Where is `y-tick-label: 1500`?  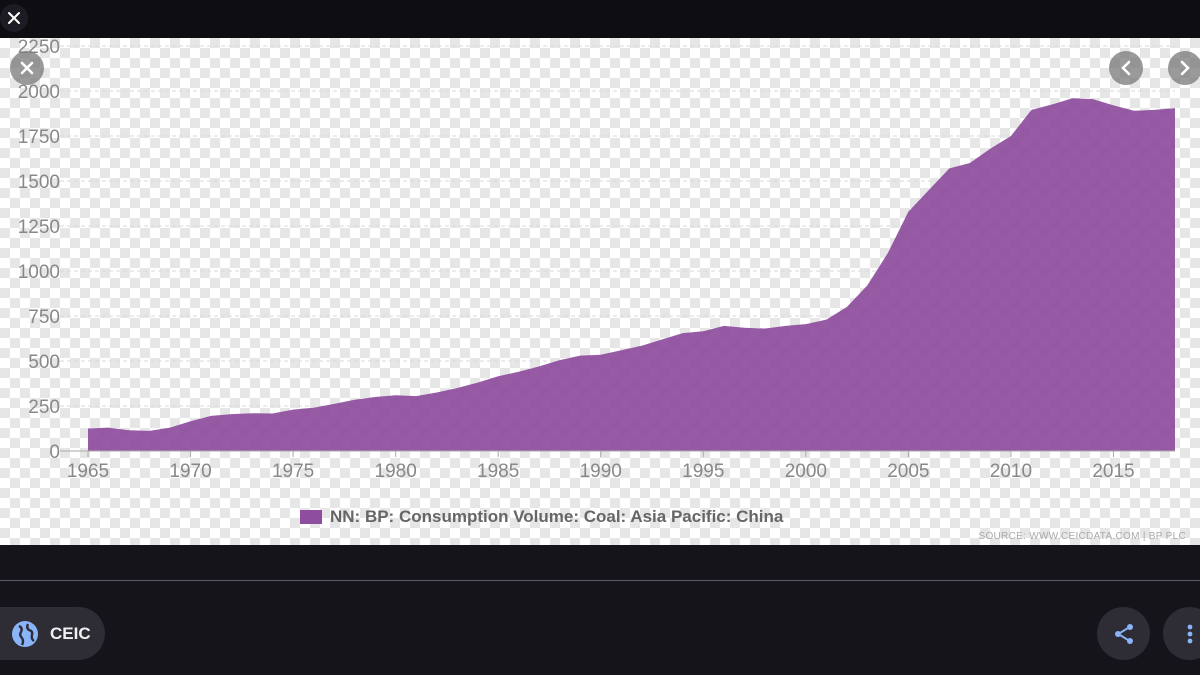 y-tick-label: 1500 is located at coordinates (39, 182).